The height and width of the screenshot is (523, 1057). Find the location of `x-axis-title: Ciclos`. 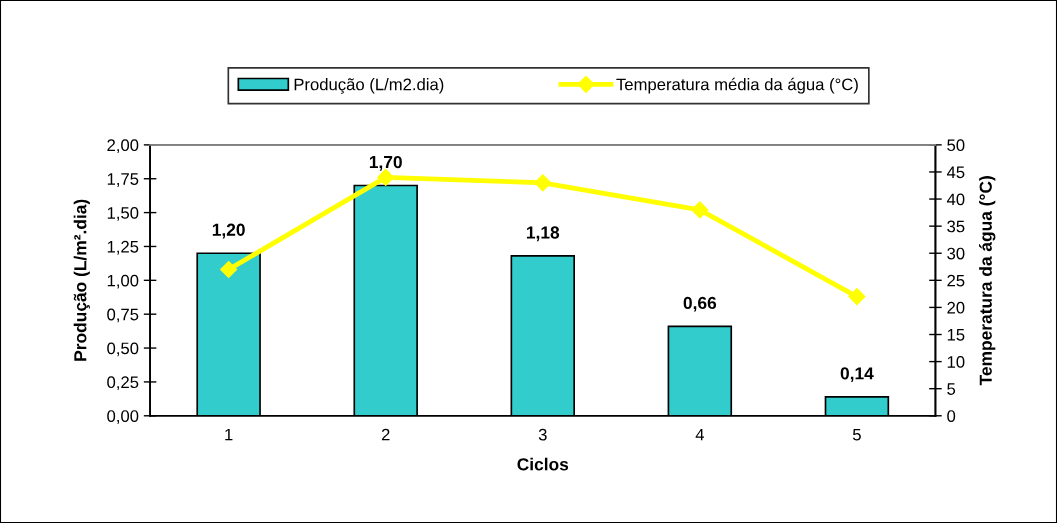

x-axis-title: Ciclos is located at coordinates (543, 464).